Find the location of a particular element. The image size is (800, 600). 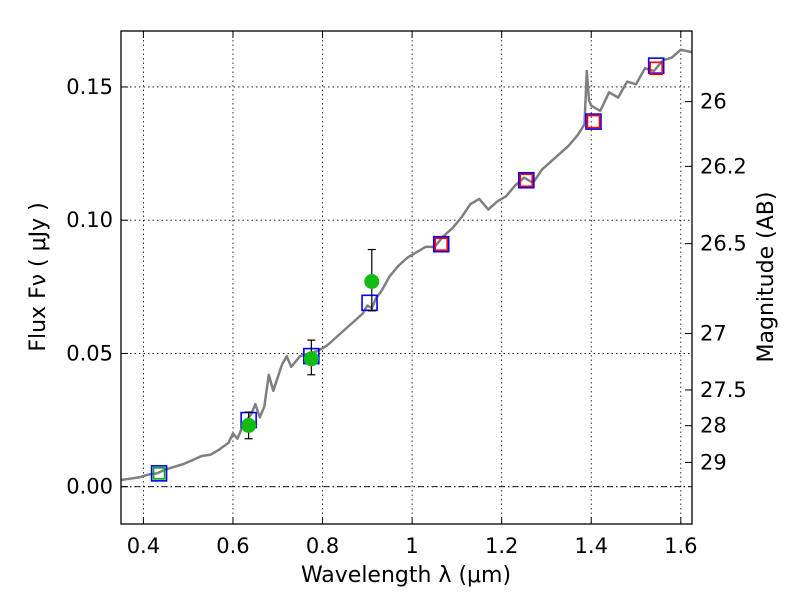

y-axis-right-label: Magnitude (AB) is located at coordinates (766, 277).